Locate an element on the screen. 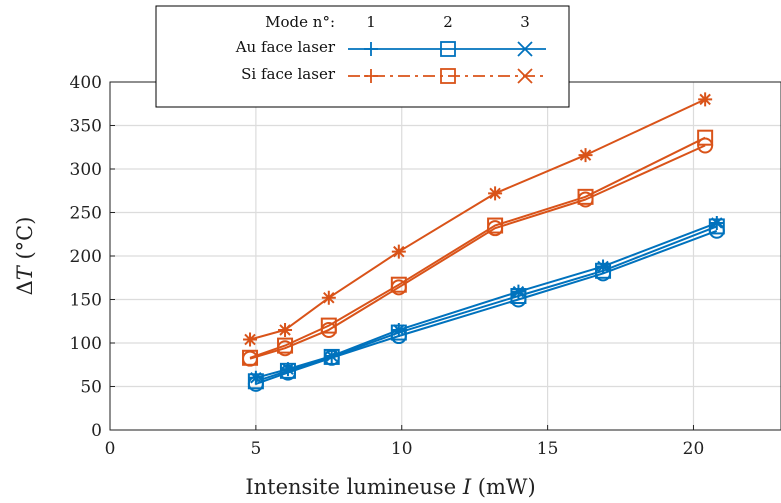  y-tick-label: 50 is located at coordinates (91, 388).